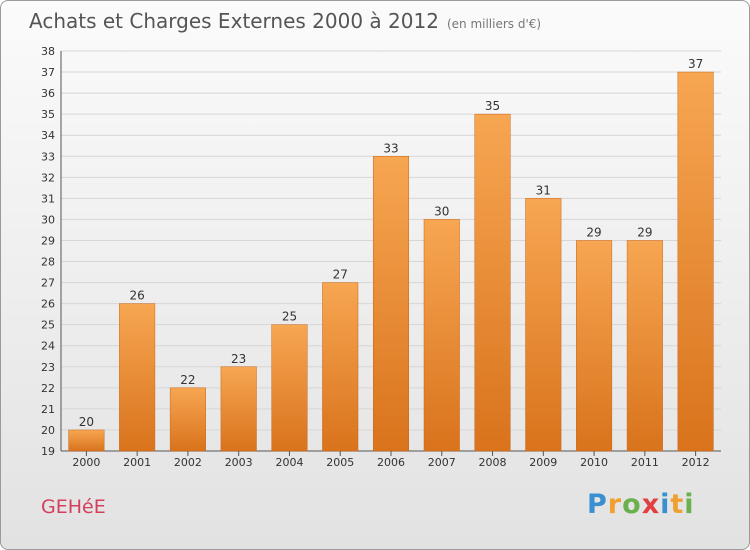 The height and width of the screenshot is (550, 750). I want to click on data-label: 37, so click(695, 64).